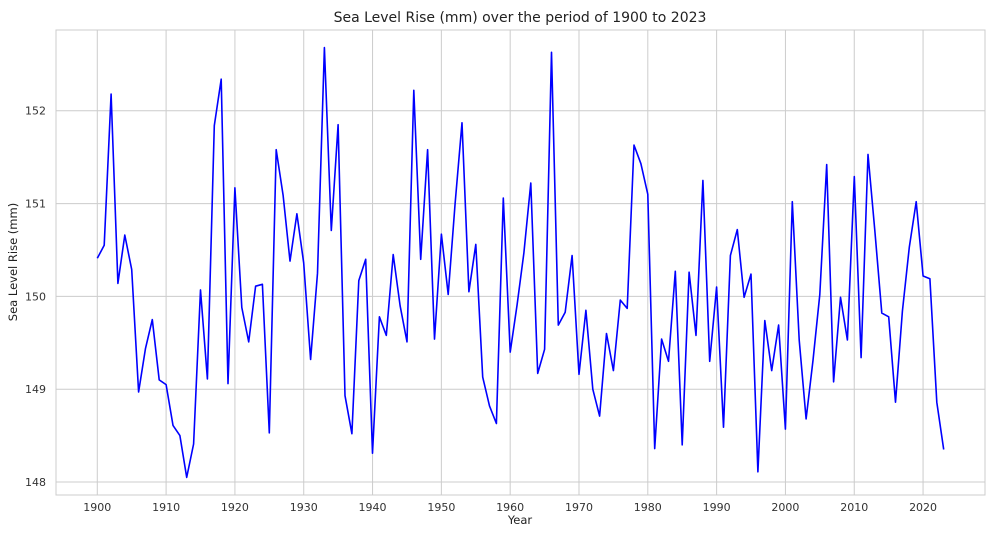 The image size is (995, 536). I want to click on x-tick-label: 2010, so click(854, 507).